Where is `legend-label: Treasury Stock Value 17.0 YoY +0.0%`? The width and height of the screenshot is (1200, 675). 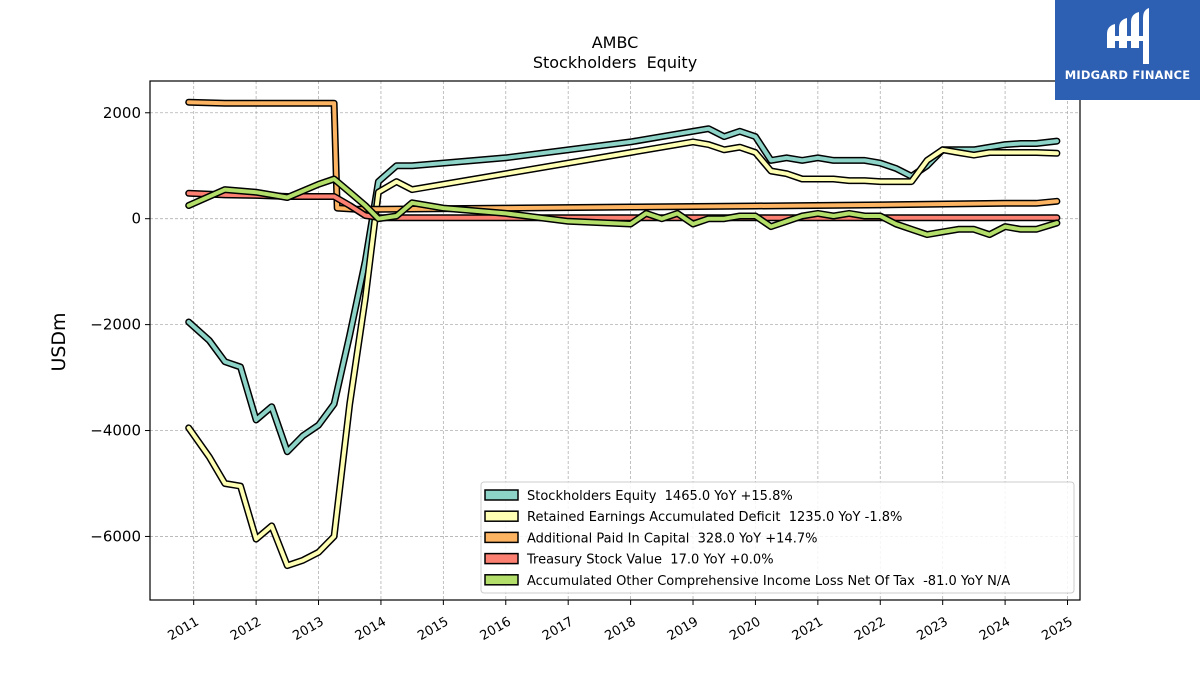 legend-label: Treasury Stock Value 17.0 YoY +0.0% is located at coordinates (650, 560).